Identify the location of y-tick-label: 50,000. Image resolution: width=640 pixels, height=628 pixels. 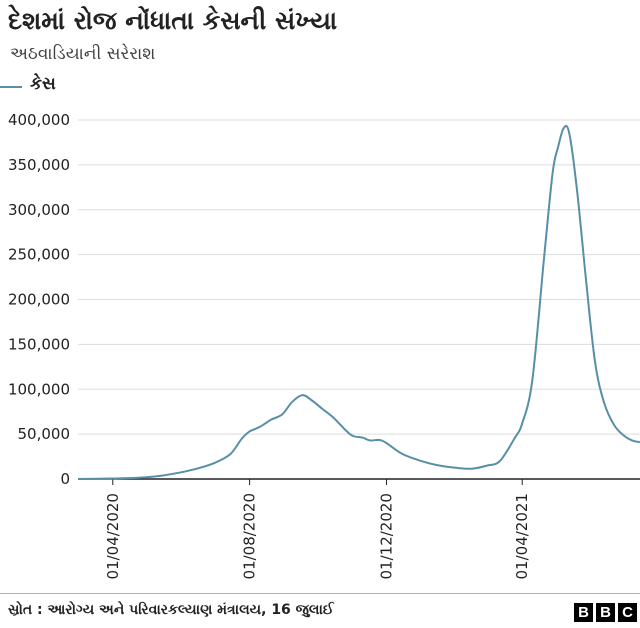
(44, 434).